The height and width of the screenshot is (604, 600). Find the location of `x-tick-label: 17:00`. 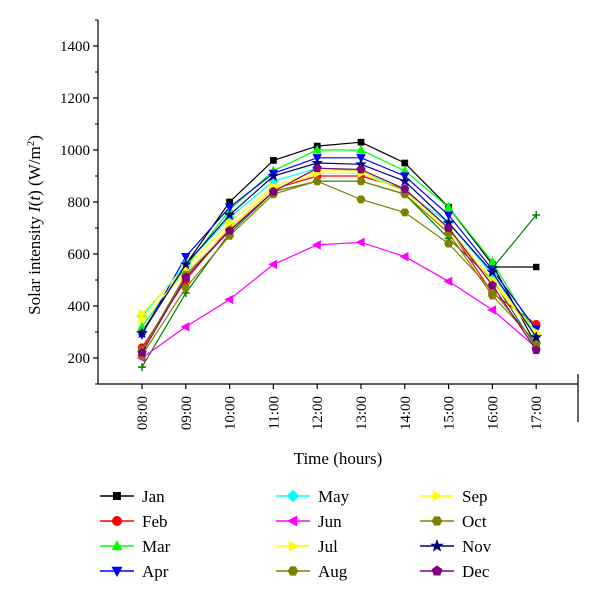

x-tick-label: 17:00 is located at coordinates (537, 413).